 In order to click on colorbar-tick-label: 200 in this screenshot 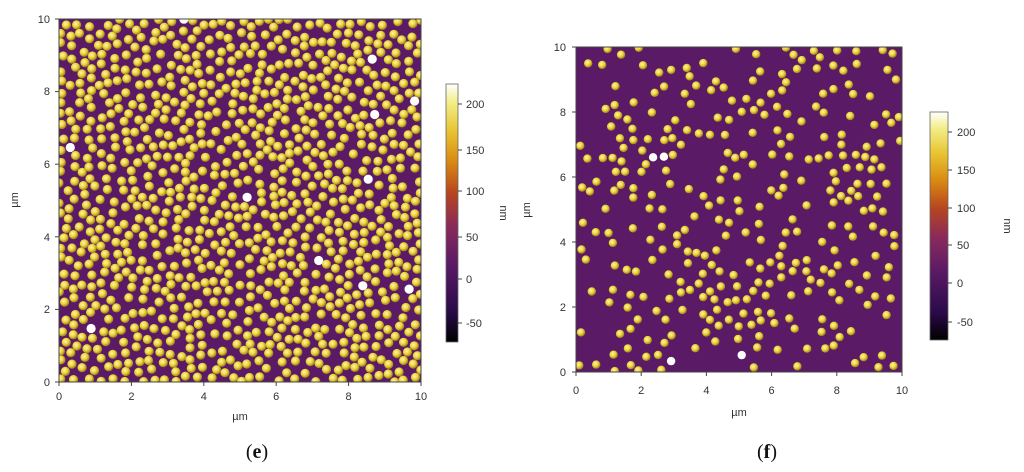, I will do `click(475, 105)`.